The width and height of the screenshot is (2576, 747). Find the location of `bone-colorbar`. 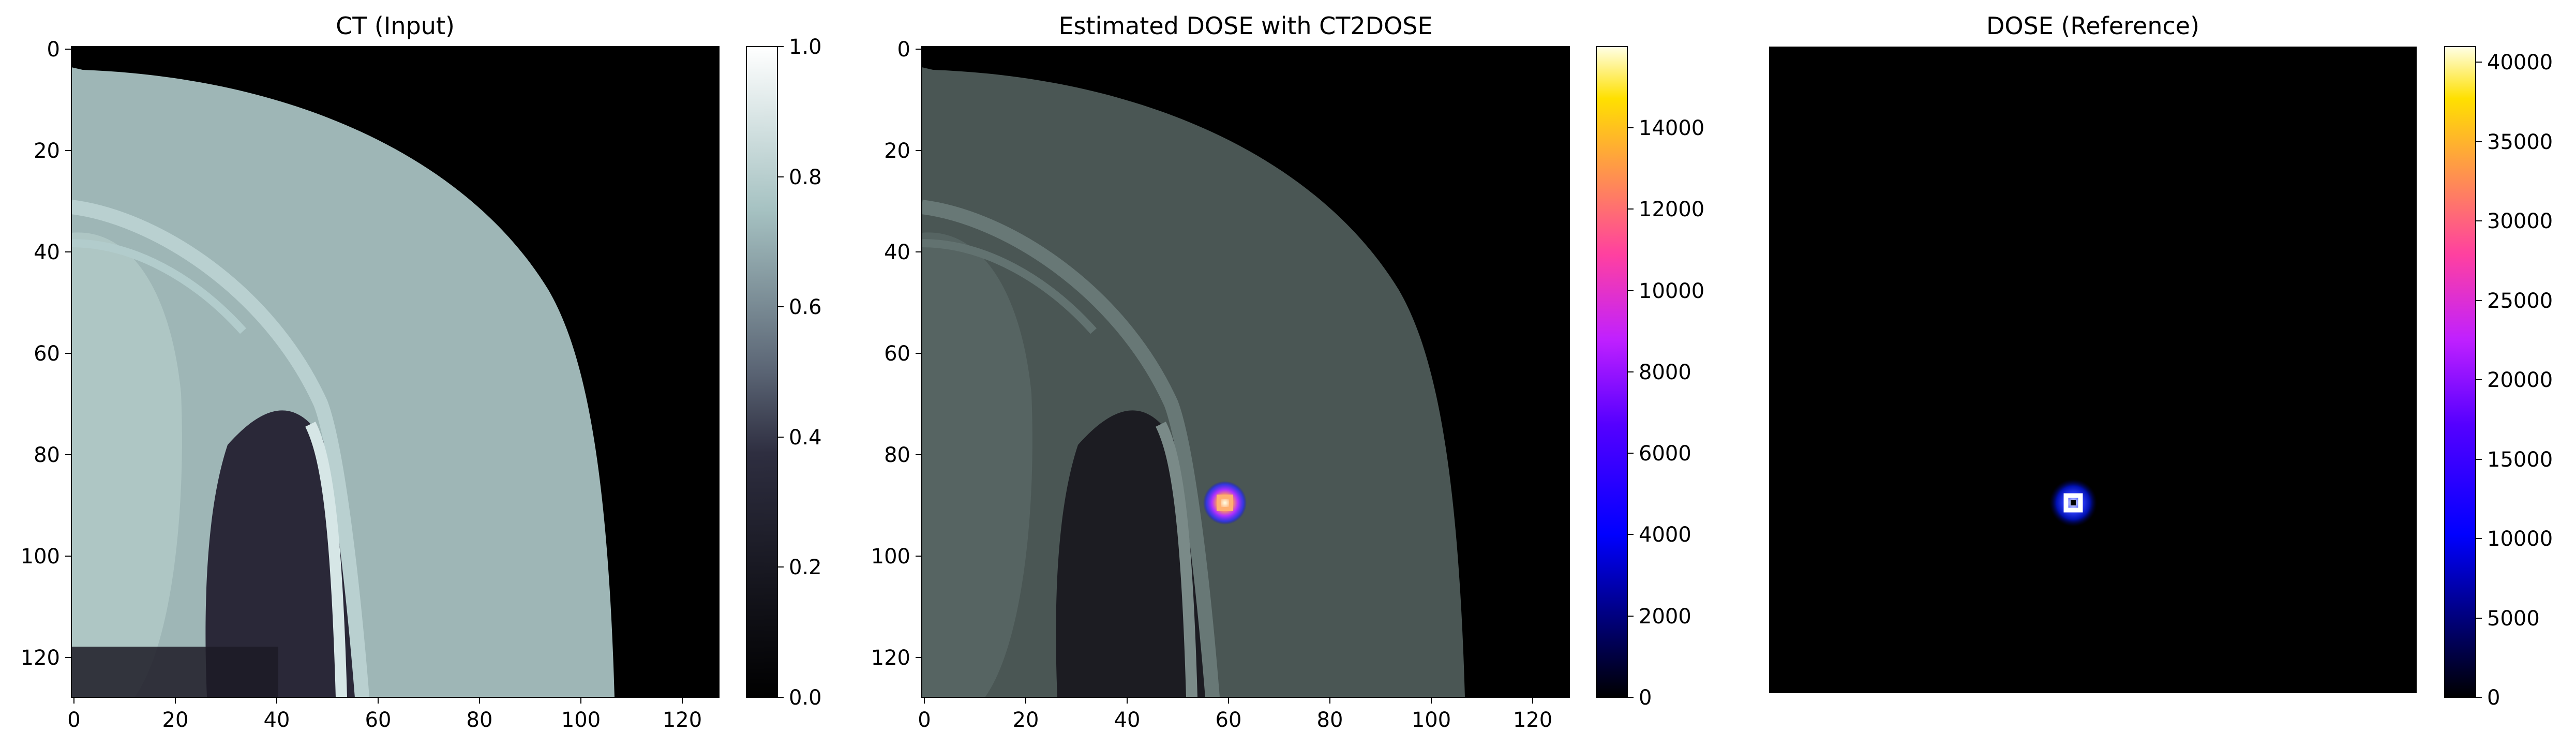

bone-colorbar is located at coordinates (762, 372).